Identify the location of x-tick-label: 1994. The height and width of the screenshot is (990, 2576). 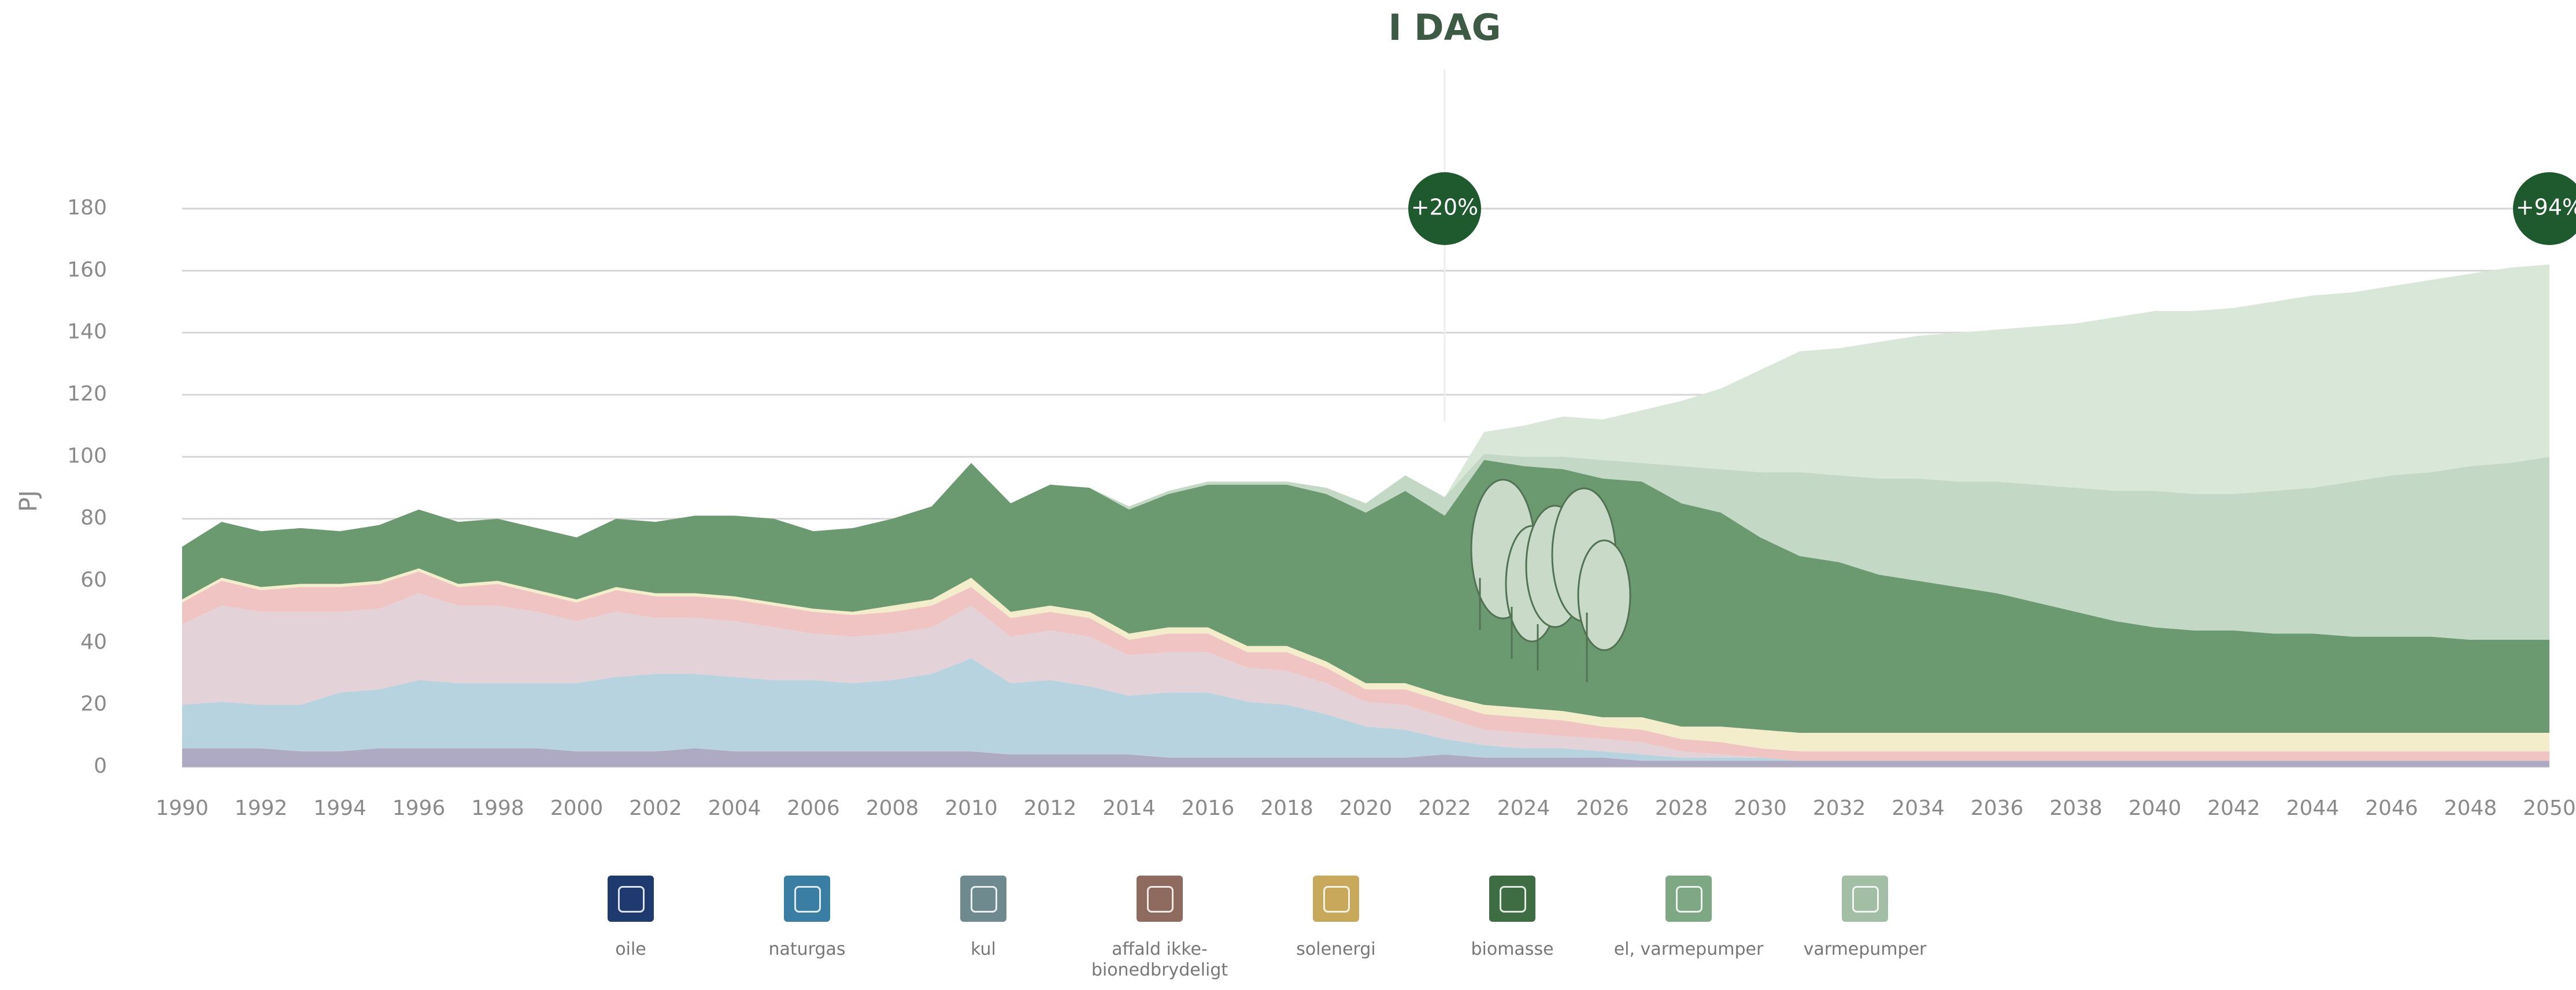
(340, 808).